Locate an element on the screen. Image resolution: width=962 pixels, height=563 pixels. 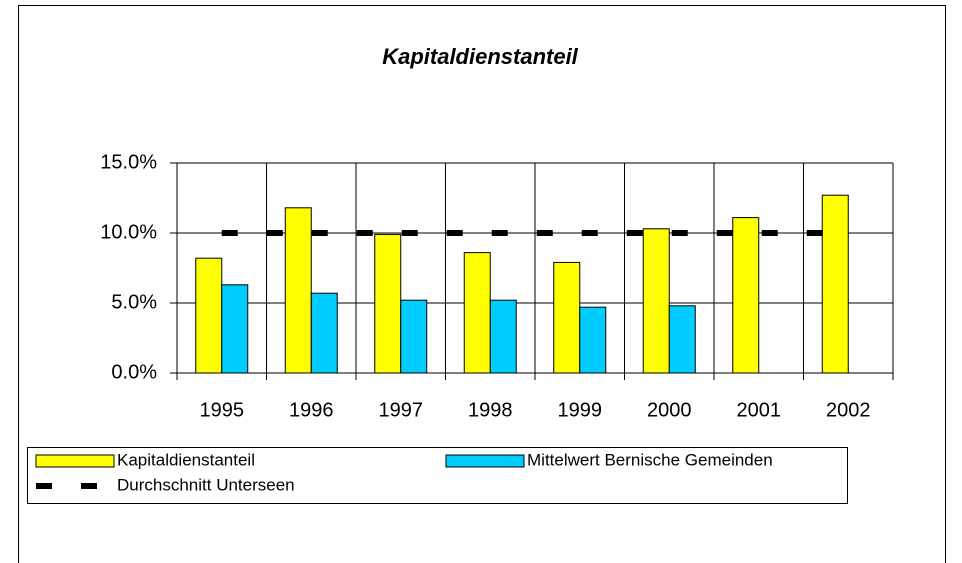
chart-title: Kapitaldienstanteil is located at coordinates (480, 56).